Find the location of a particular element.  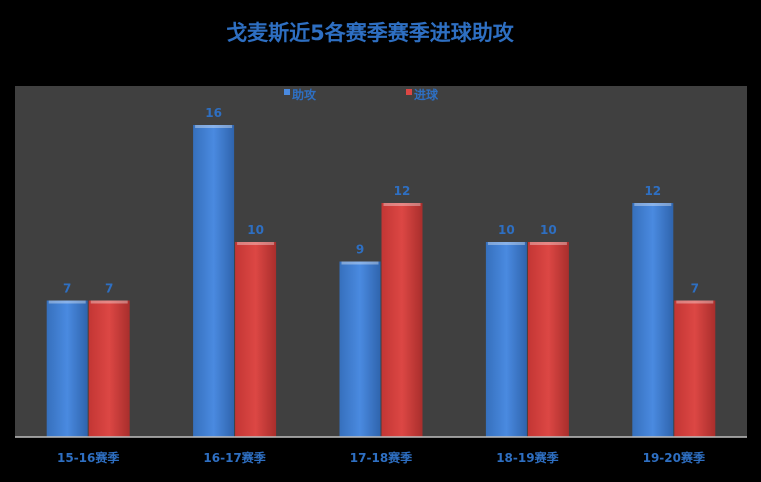

x-tick-label: 18-19赛季 is located at coordinates (527, 457).